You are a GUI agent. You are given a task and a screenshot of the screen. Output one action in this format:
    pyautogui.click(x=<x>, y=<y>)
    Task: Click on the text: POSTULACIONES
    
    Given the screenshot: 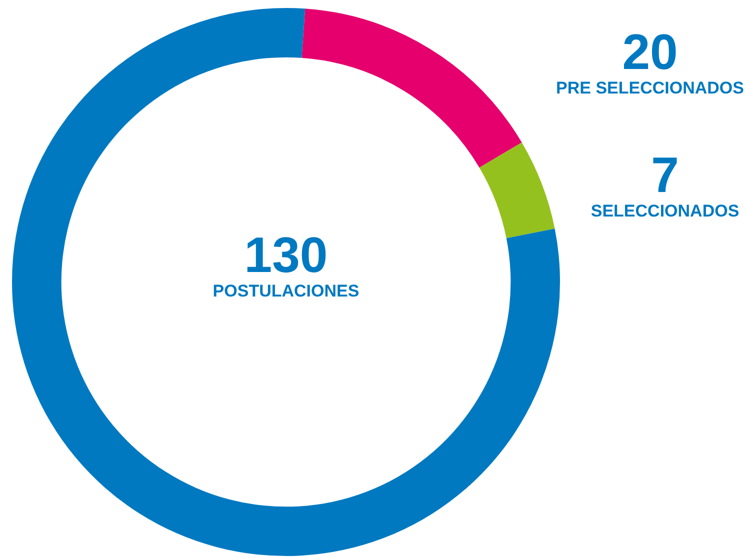 What is the action you would take?
    pyautogui.click(x=286, y=291)
    